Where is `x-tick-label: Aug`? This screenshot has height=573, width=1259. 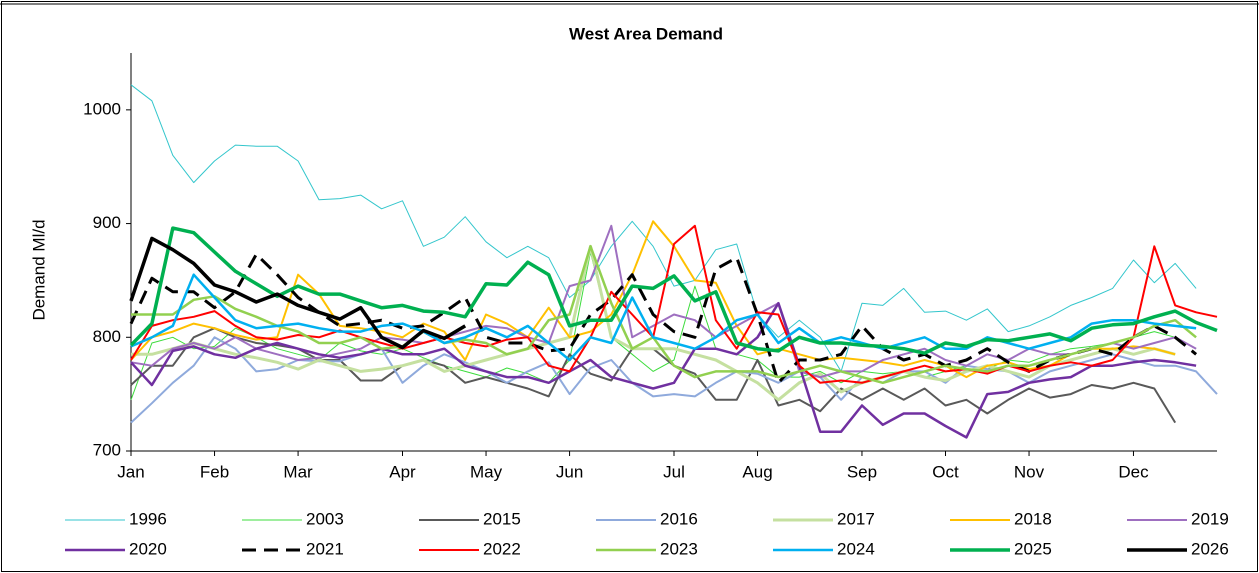
x-tick-label: Aug is located at coordinates (757, 471).